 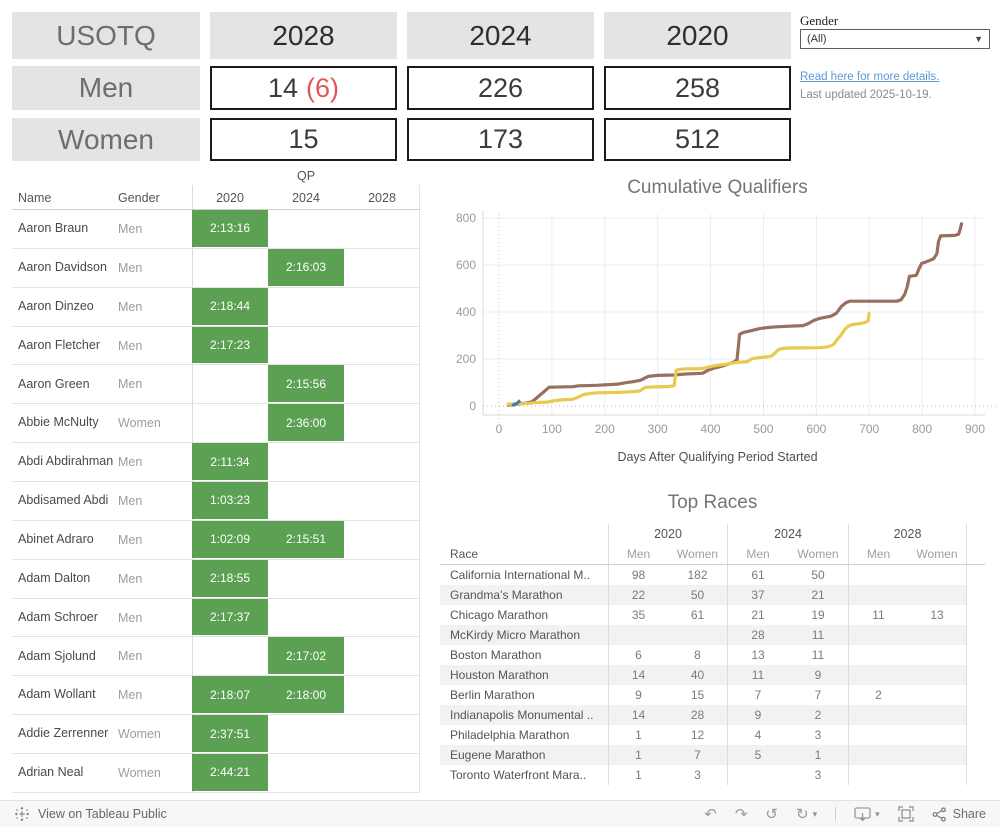 What do you see at coordinates (56, 538) in the screenshot?
I see `athlete-name: Abinet Adraro` at bounding box center [56, 538].